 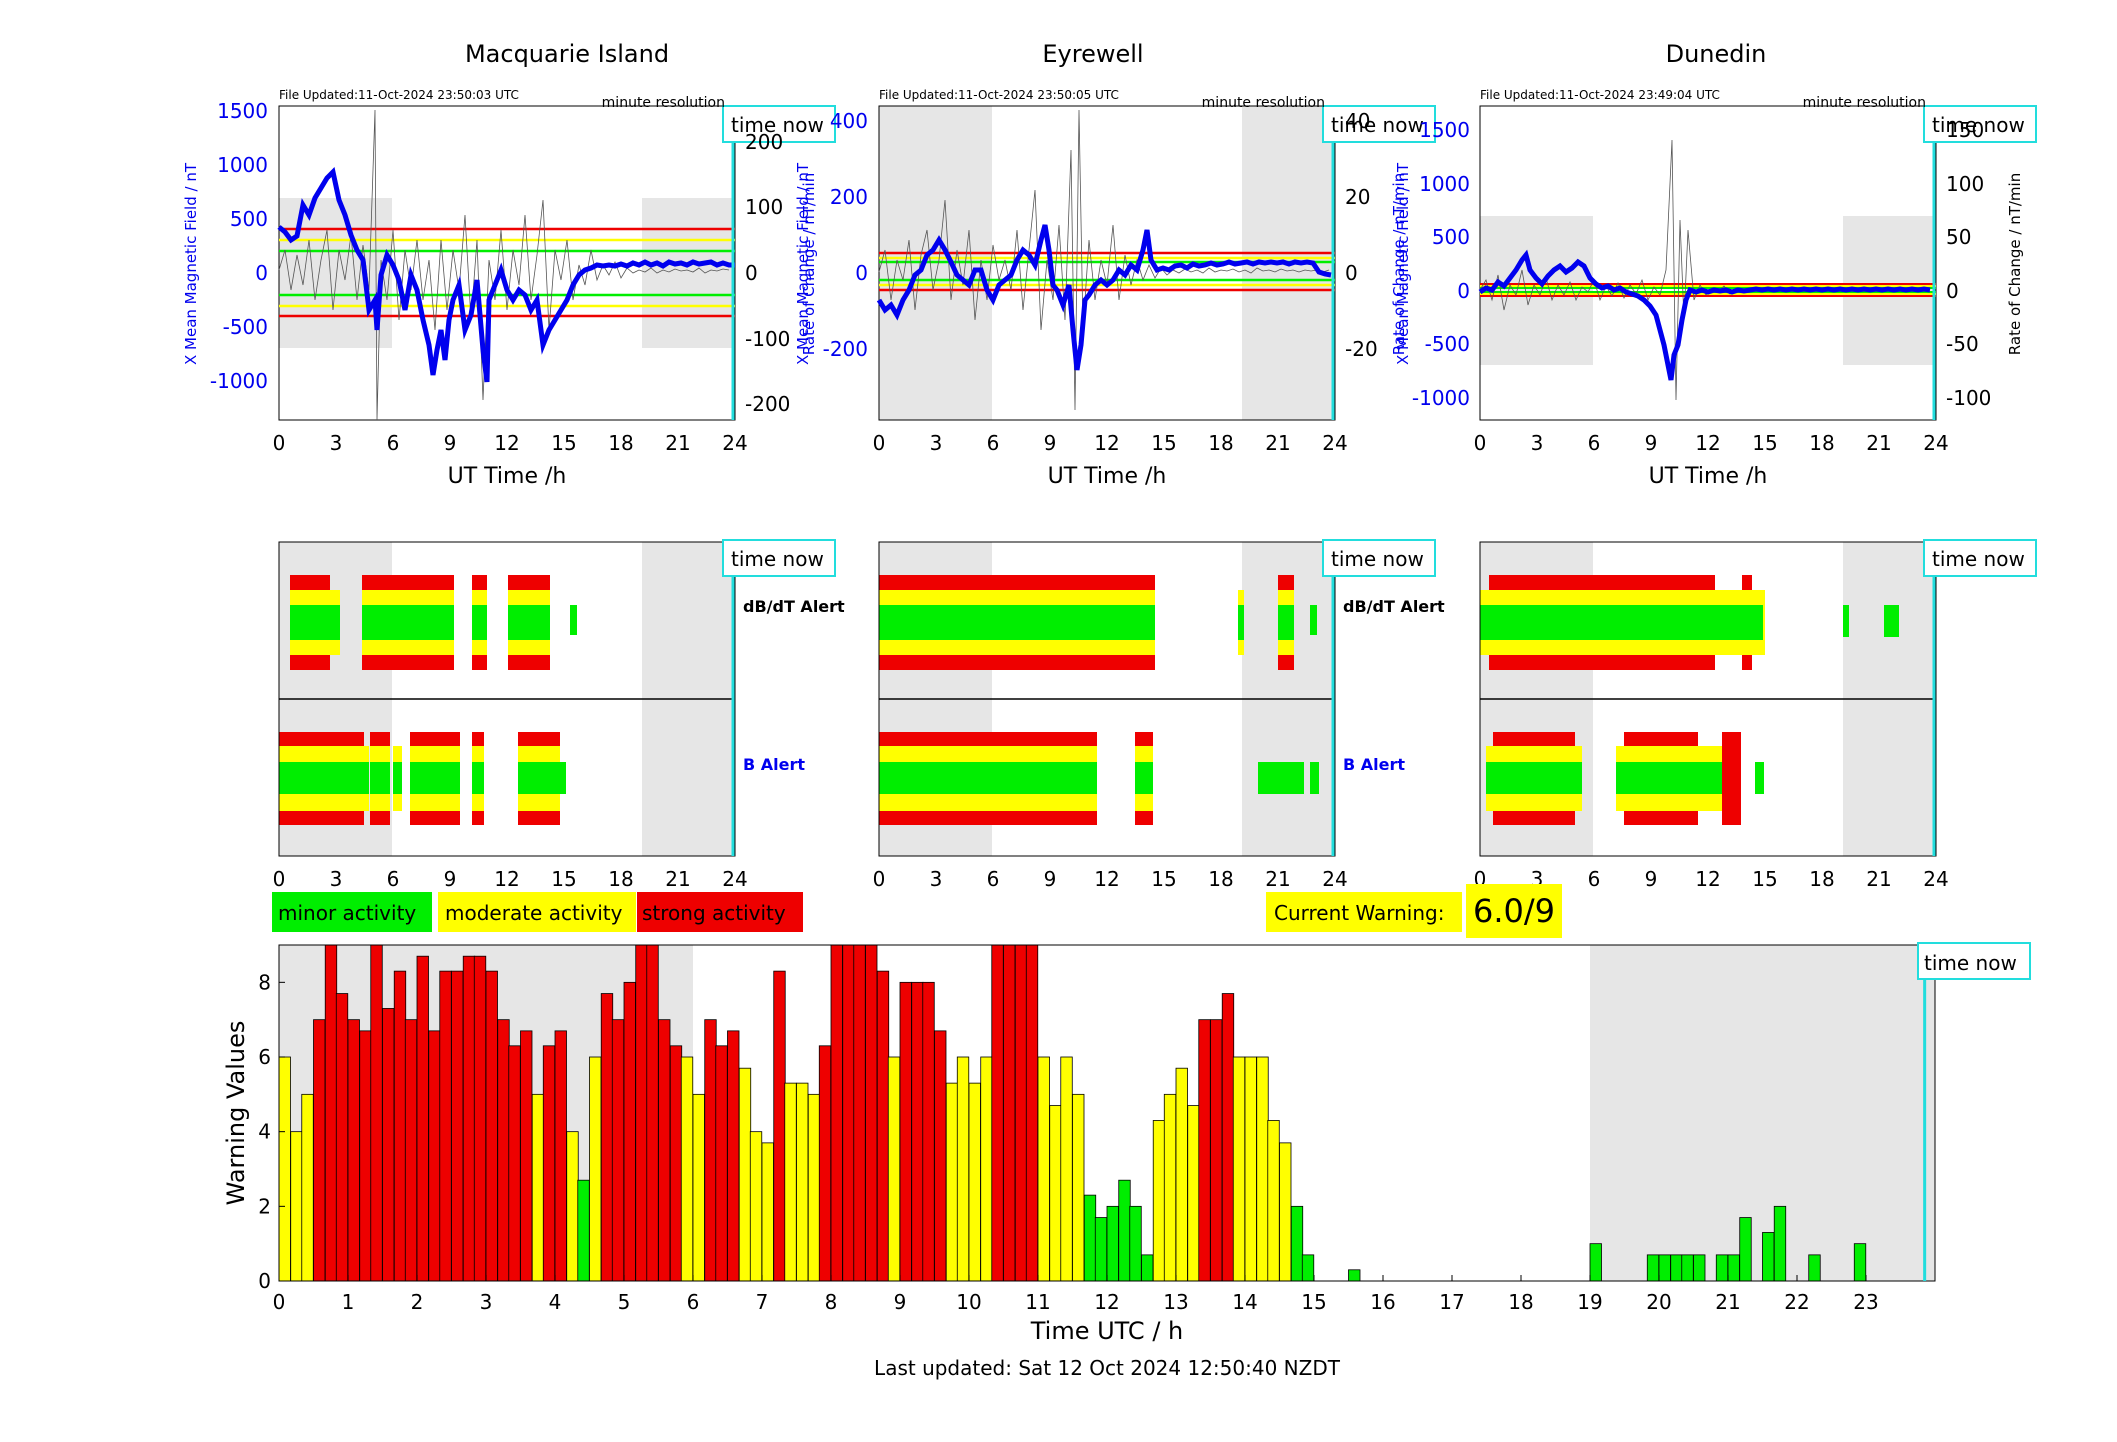 I want to click on y-tick: 1000, so click(x=1444, y=184).